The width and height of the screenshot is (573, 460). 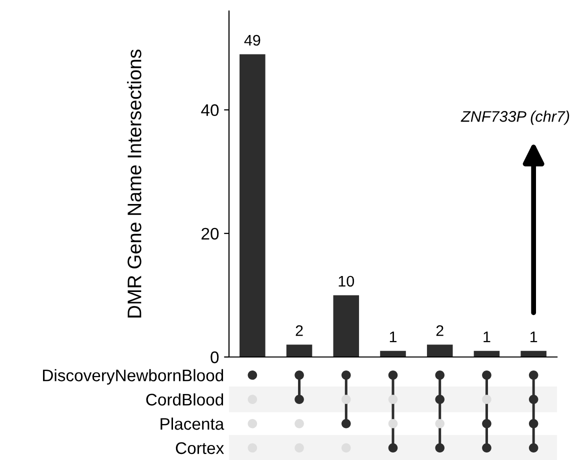 What do you see at coordinates (252, 40) in the screenshot?
I see `data-label: 49` at bounding box center [252, 40].